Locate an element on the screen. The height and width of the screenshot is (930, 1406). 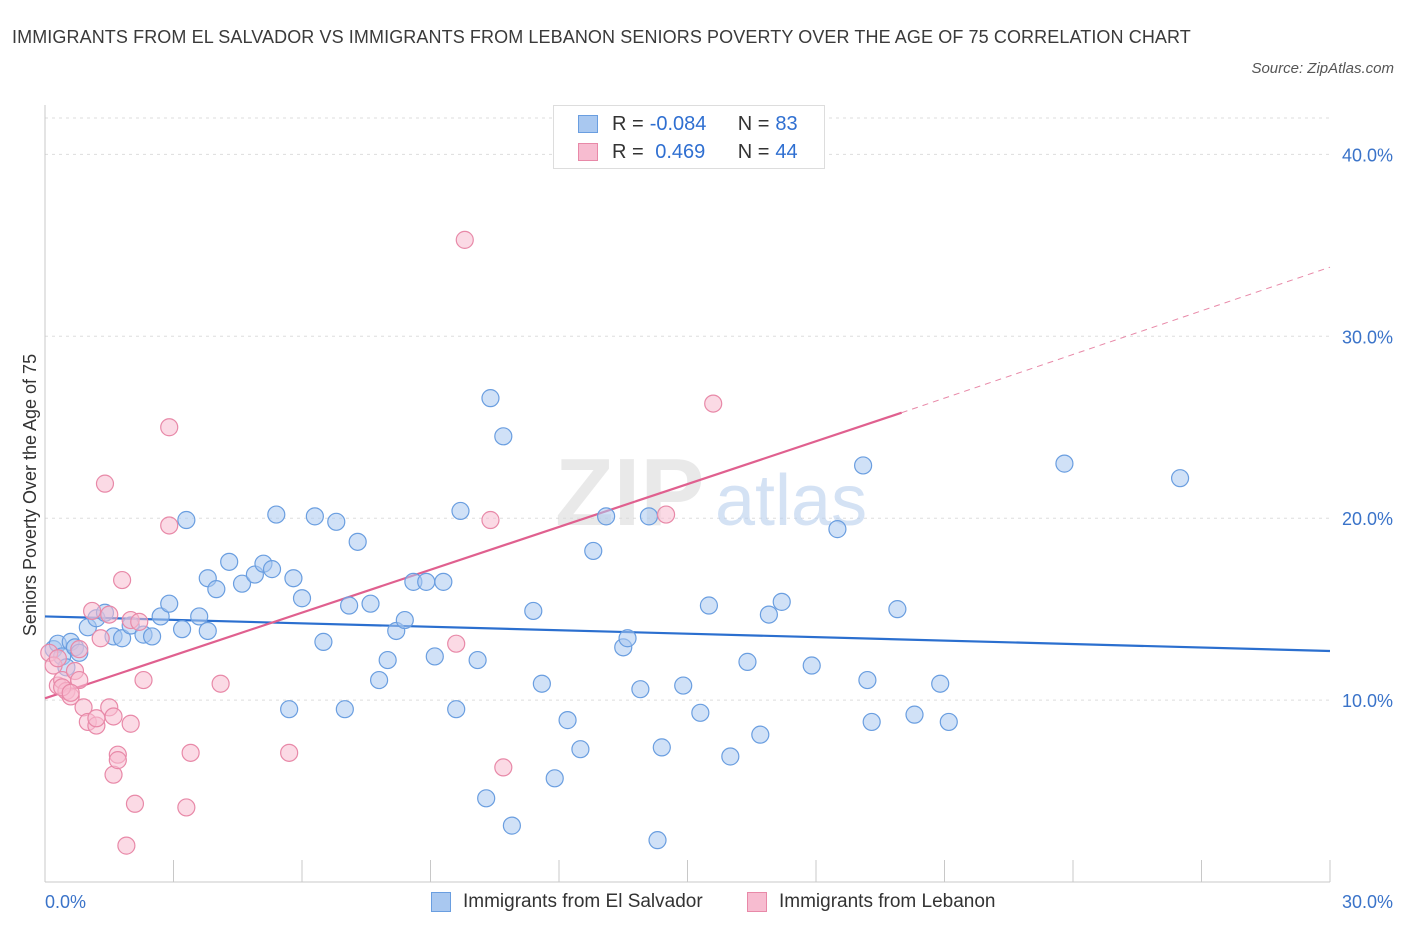
legend-row-el-salvador: R = -0.084 N = 83 is located at coordinates (688, 124).